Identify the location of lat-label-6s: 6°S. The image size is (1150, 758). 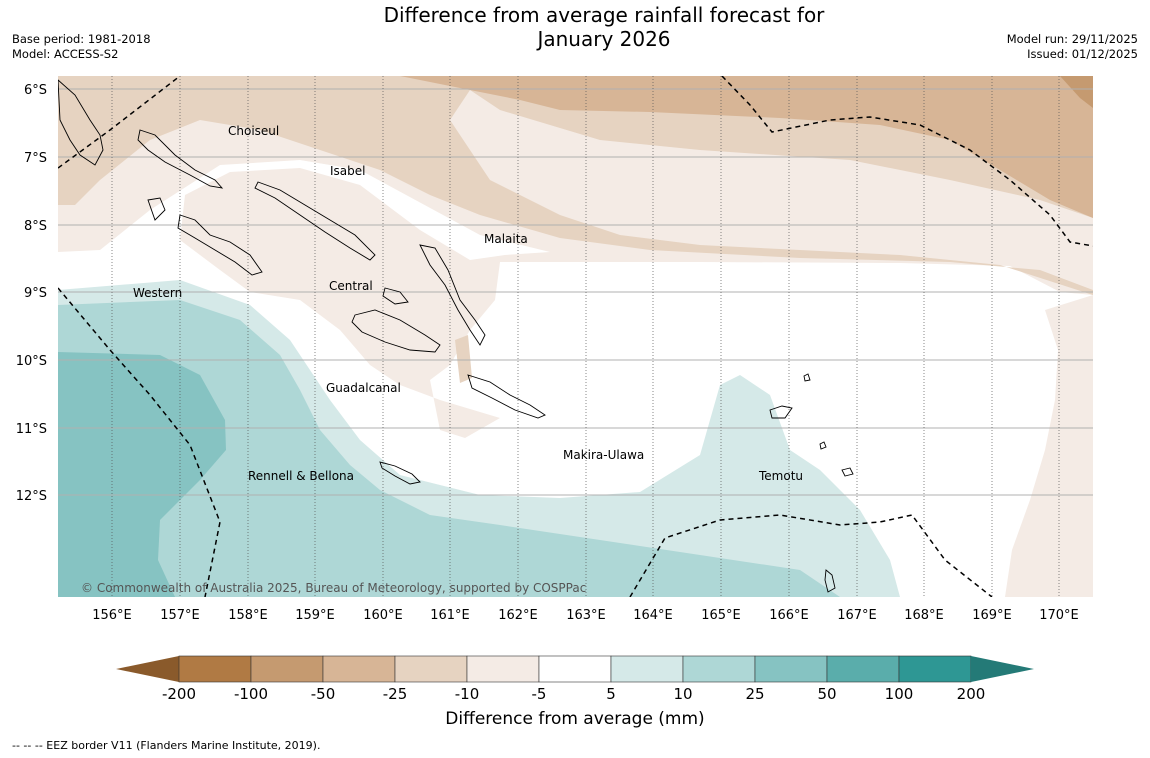
(35, 90).